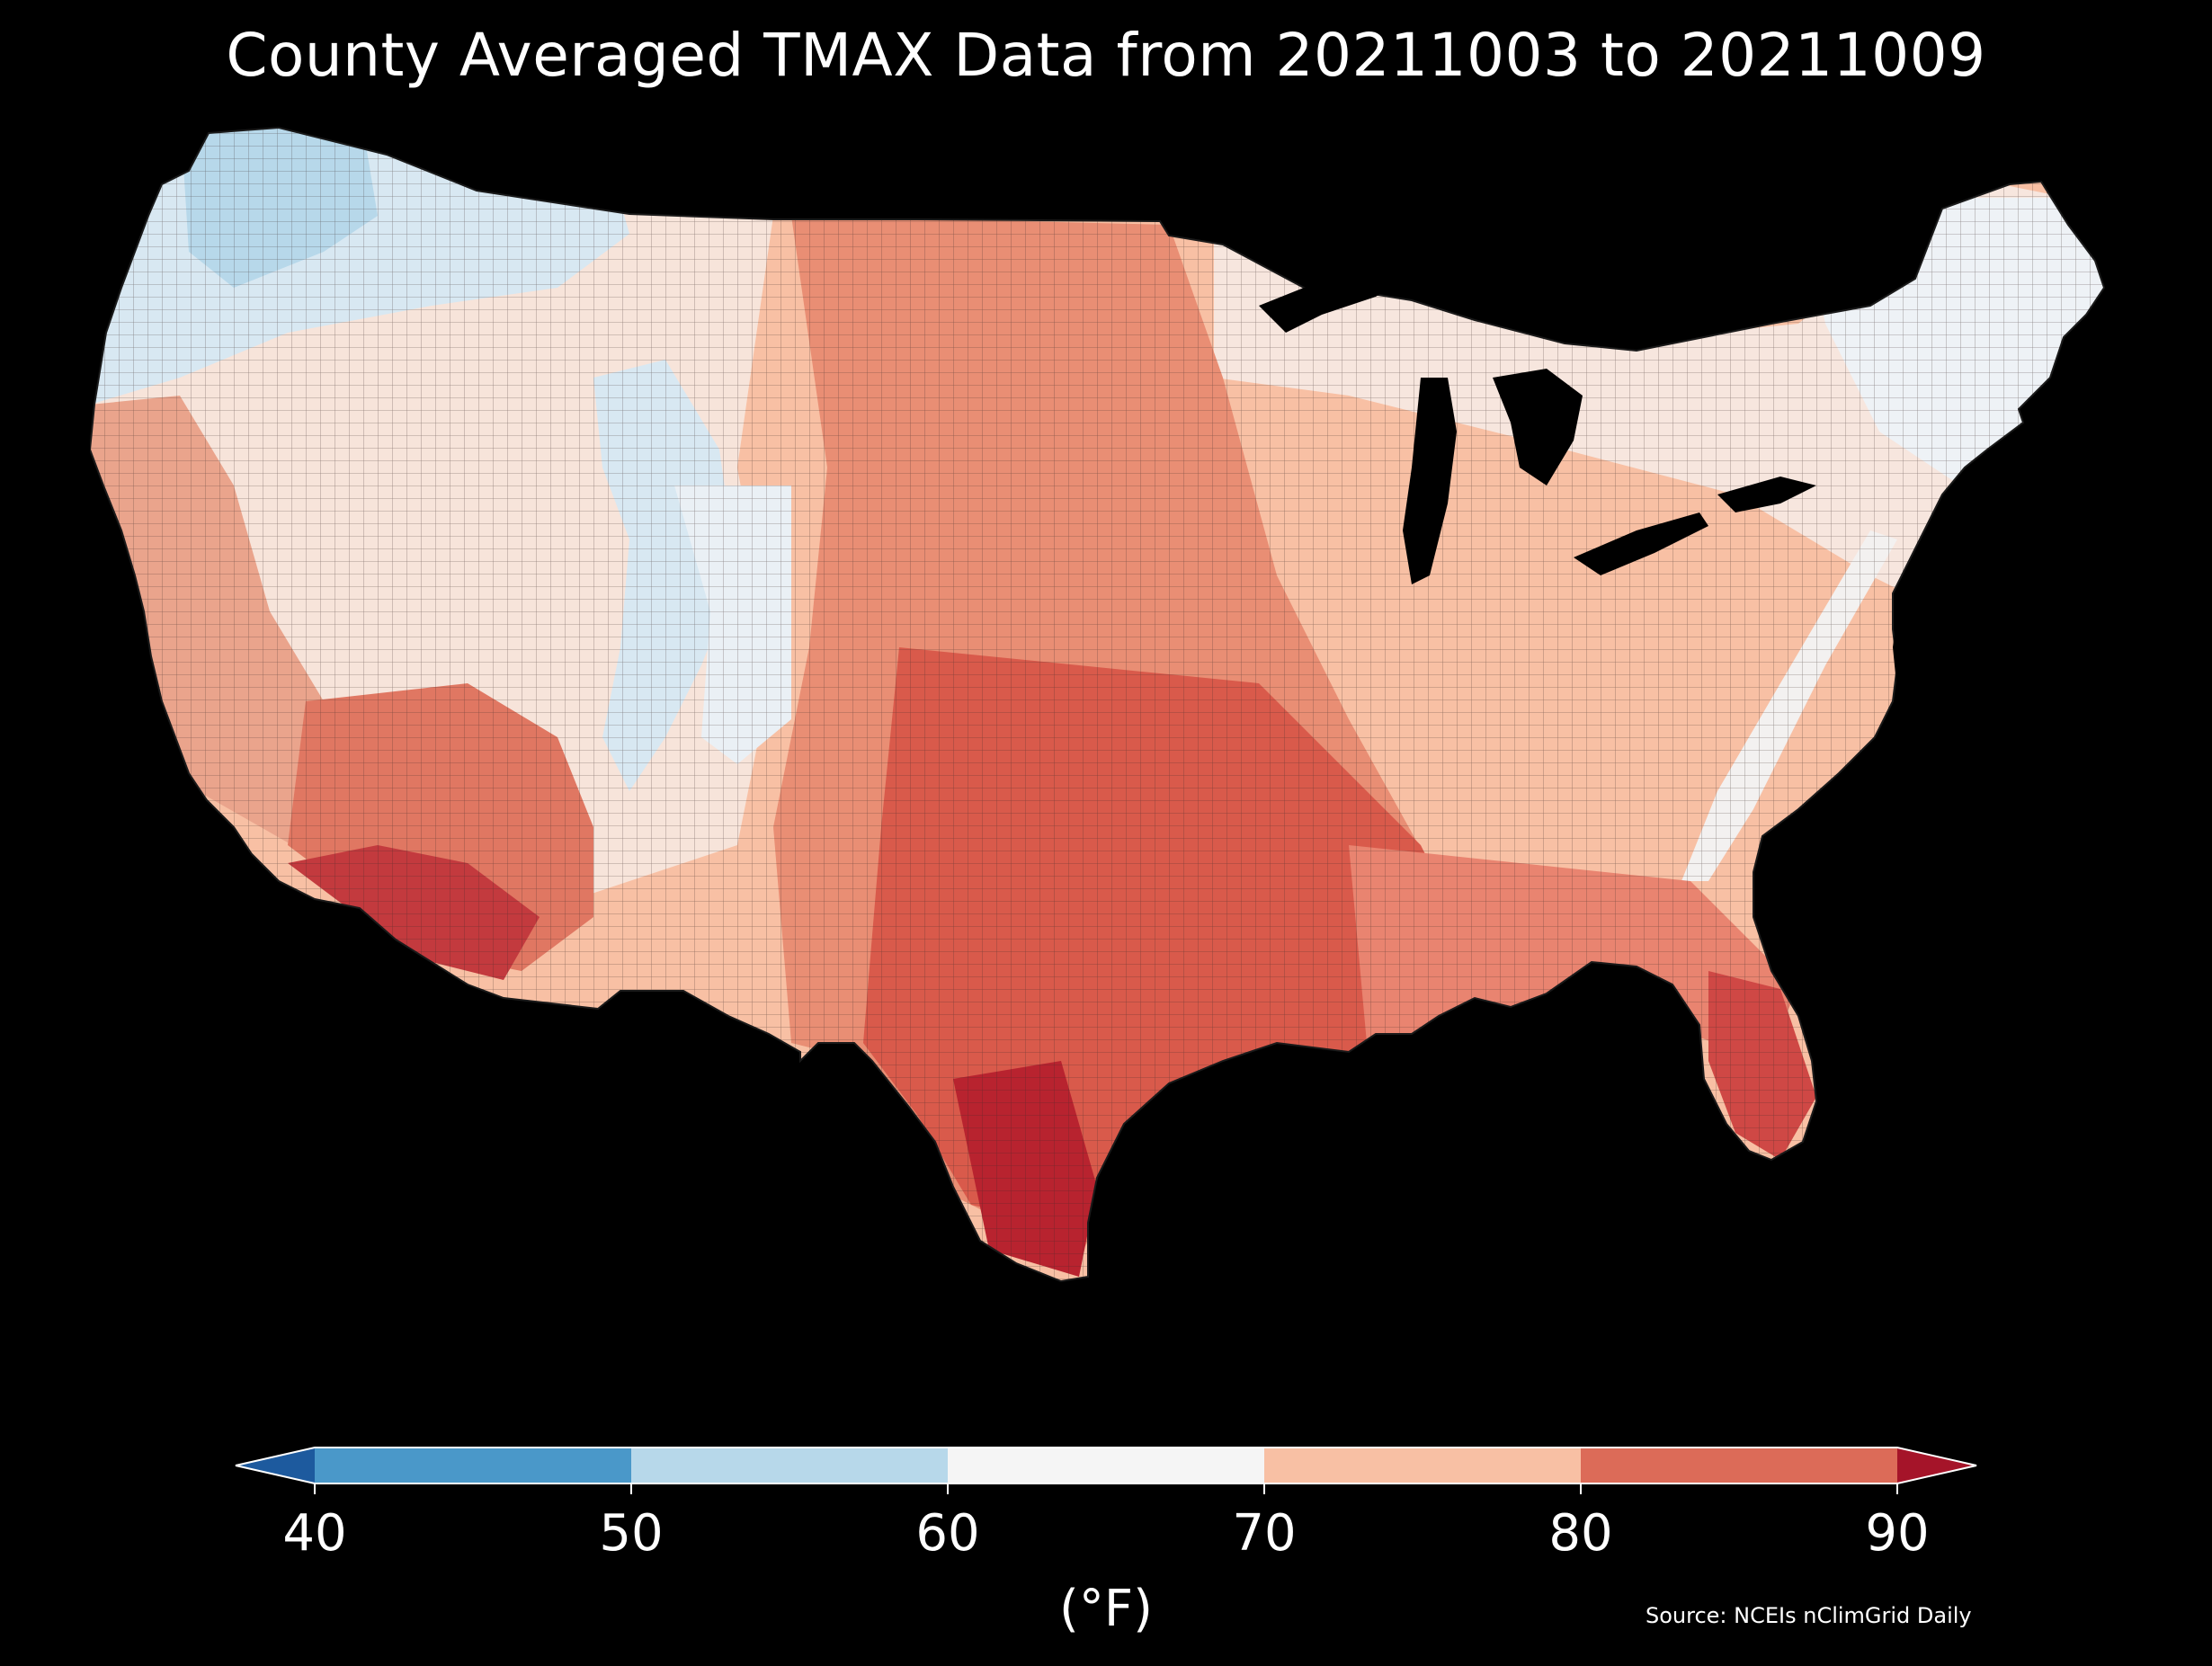 The image size is (2212, 1666). What do you see at coordinates (1641, 544) in the screenshot?
I see `lake-erie` at bounding box center [1641, 544].